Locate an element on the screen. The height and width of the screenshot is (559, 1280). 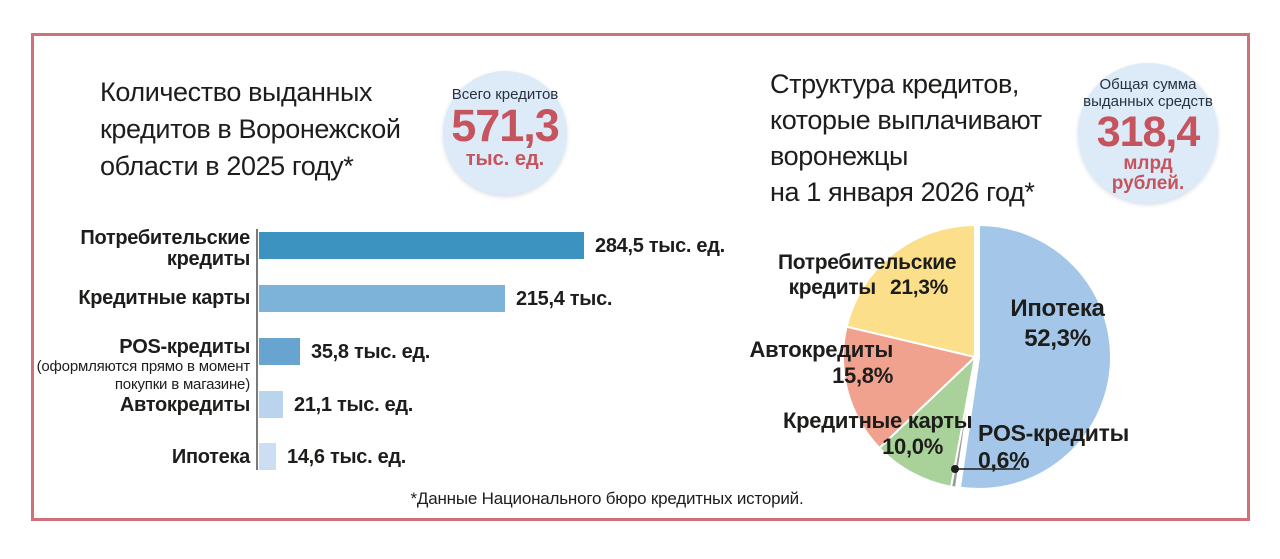
pie-label-pct: 0,6% is located at coordinates (1004, 460).